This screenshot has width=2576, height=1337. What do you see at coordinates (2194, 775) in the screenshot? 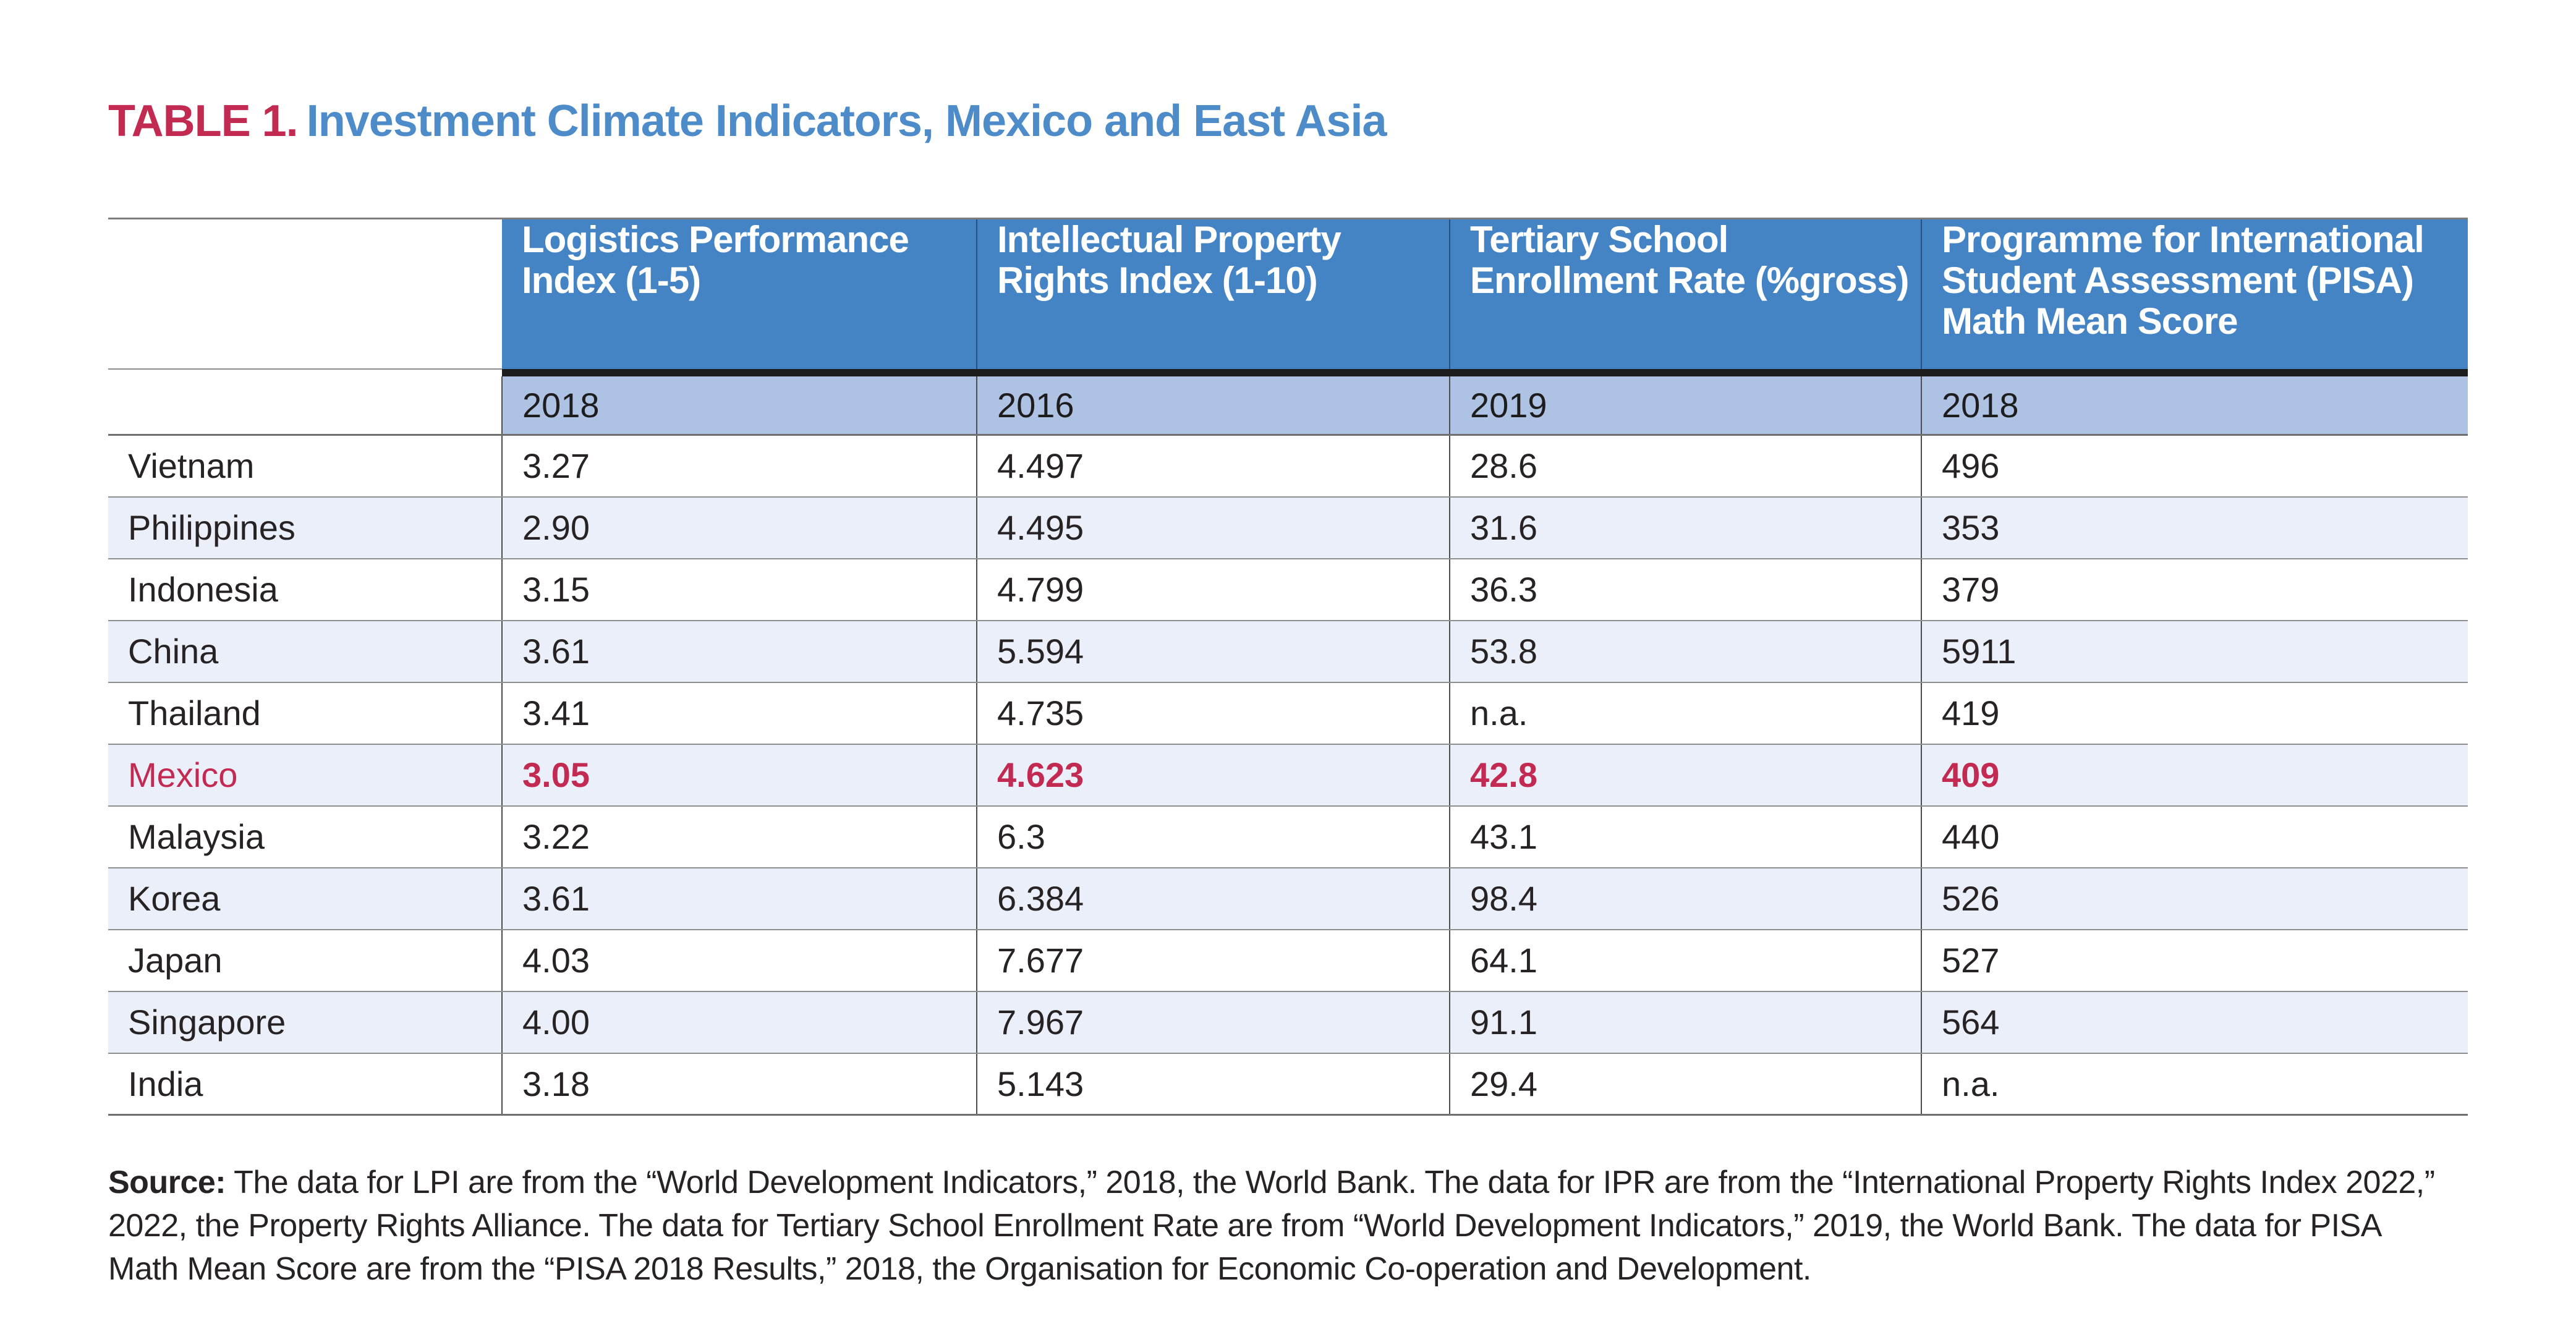
I see `value-cell: 409` at bounding box center [2194, 775].